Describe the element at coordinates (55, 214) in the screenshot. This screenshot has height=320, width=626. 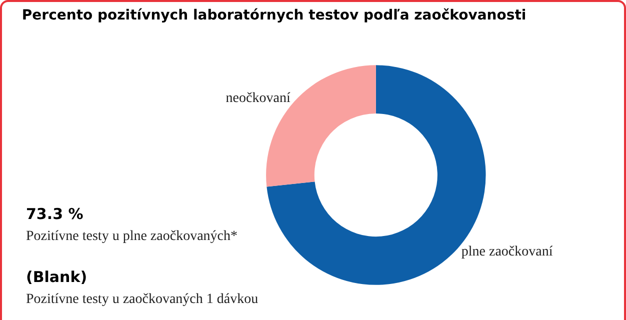
I see `text: 73.3 %` at that location.